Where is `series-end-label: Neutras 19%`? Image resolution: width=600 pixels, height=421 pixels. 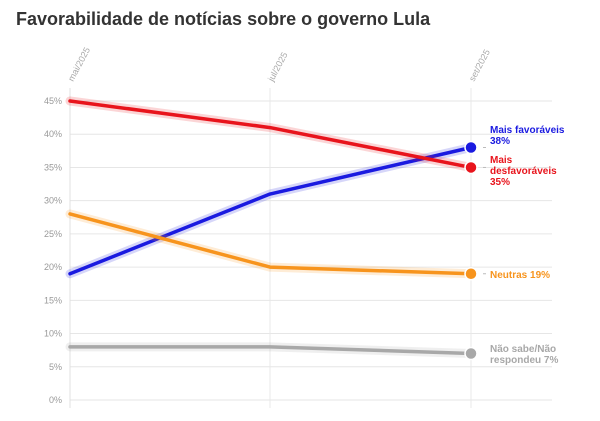 series-end-label: Neutras 19% is located at coordinates (520, 275).